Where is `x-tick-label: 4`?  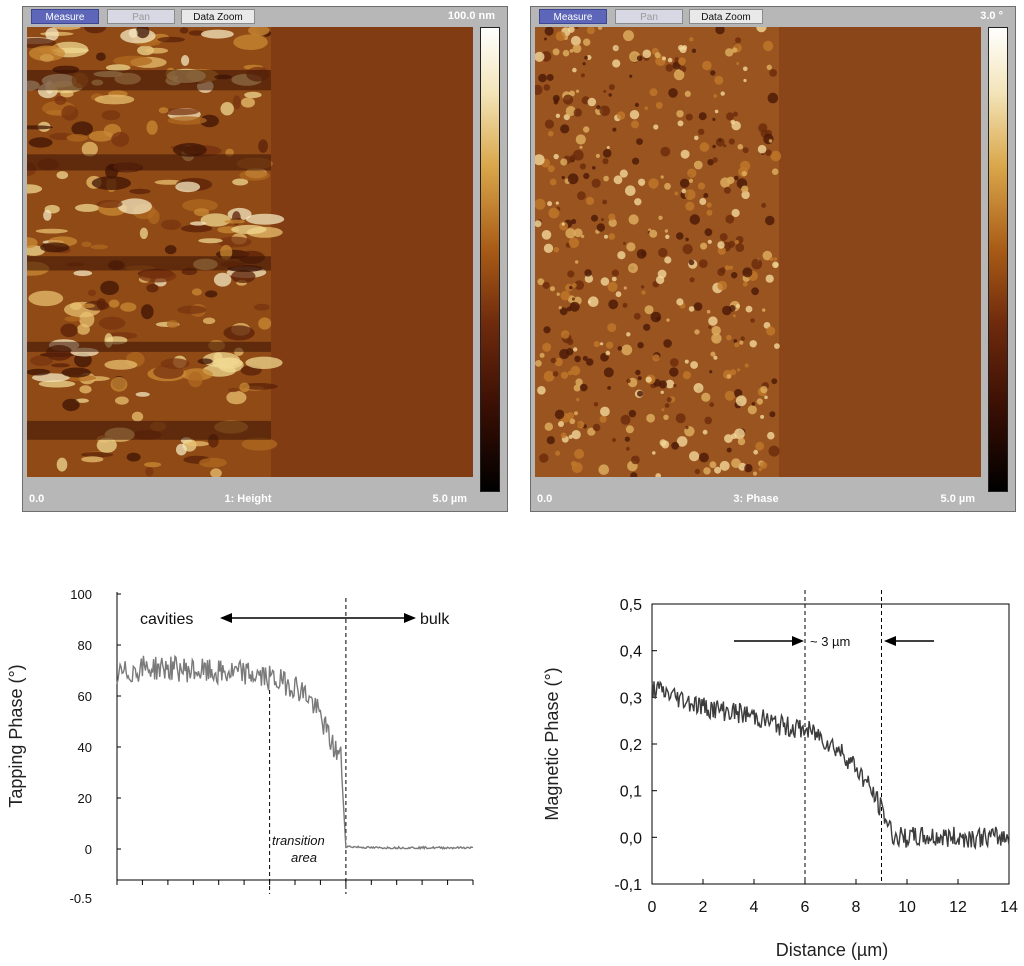 x-tick-label: 4 is located at coordinates (754, 907).